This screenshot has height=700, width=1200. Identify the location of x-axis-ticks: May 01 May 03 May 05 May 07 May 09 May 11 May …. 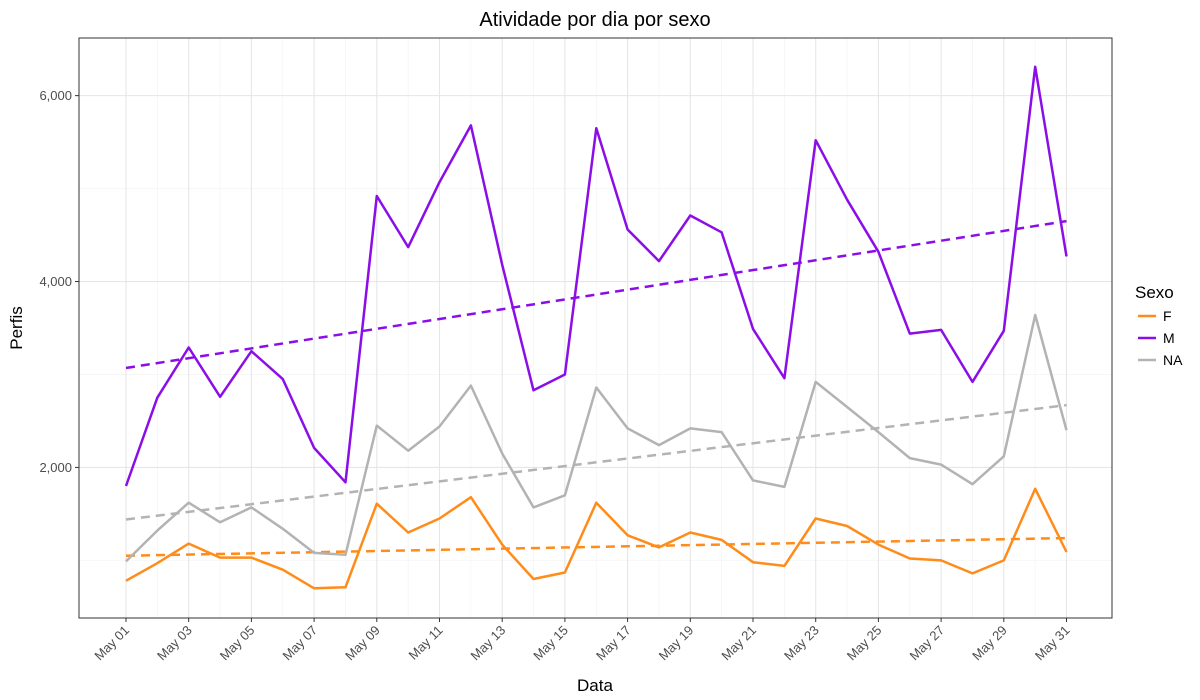
(582, 641).